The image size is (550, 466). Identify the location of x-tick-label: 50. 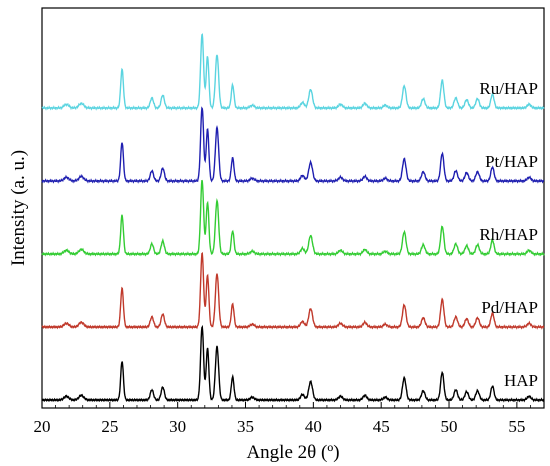
(449, 426).